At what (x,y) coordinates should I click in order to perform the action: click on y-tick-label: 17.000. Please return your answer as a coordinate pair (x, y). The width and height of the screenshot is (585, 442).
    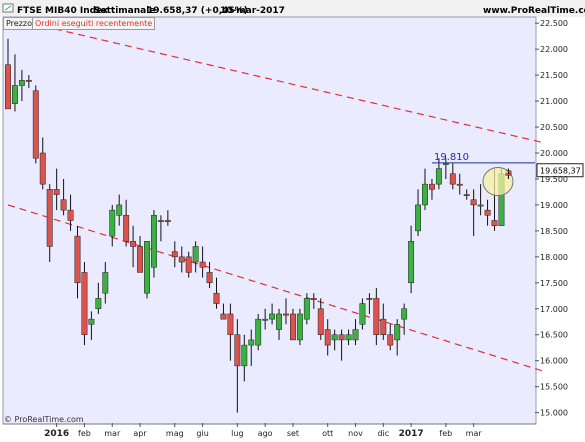
    Looking at the image, I should click on (554, 309).